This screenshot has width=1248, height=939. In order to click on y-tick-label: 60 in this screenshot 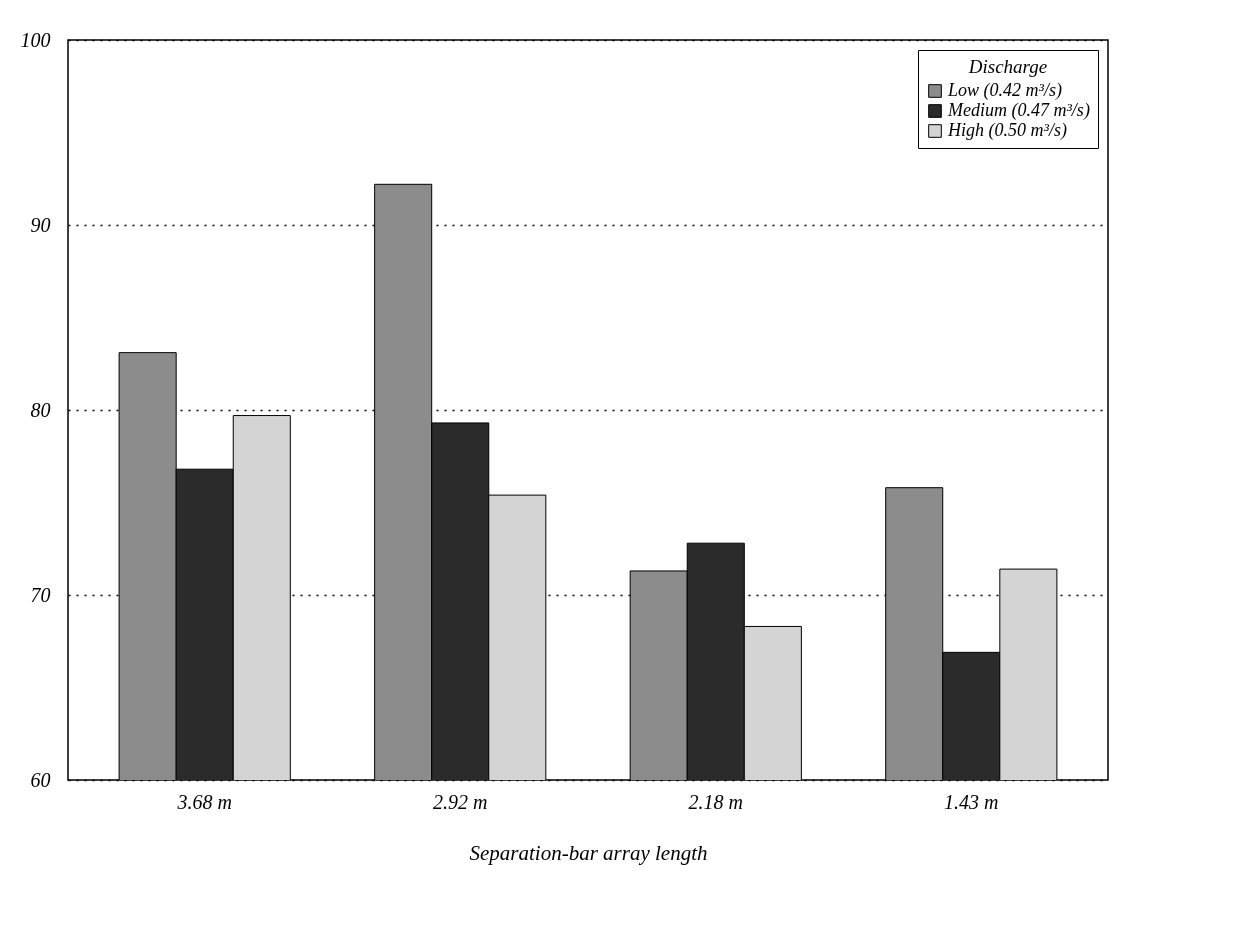, I will do `click(40, 779)`.